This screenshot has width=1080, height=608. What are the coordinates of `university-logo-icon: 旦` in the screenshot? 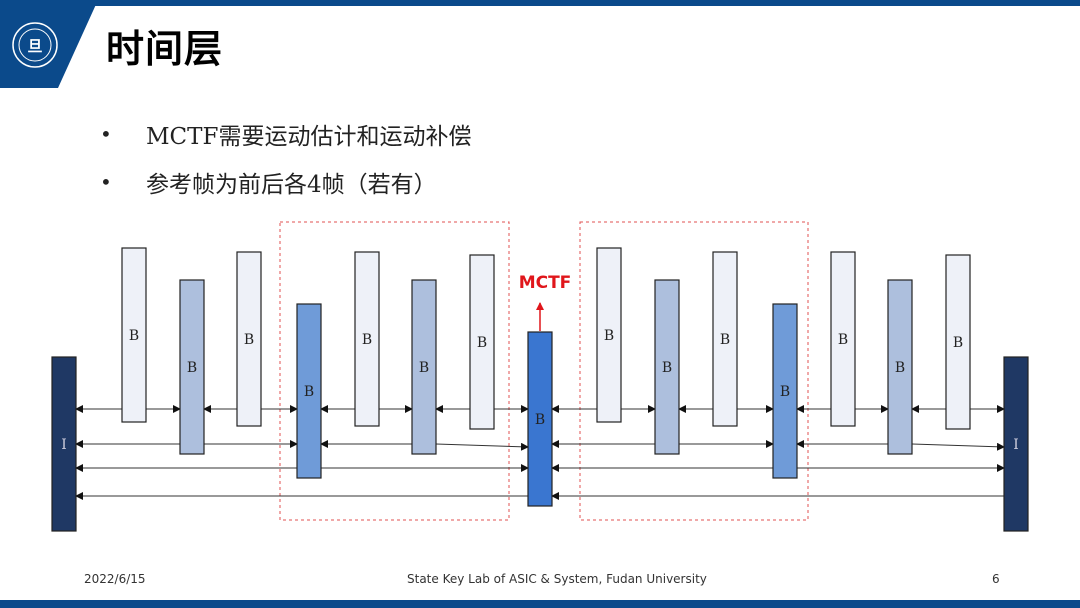 It's located at (35, 45).